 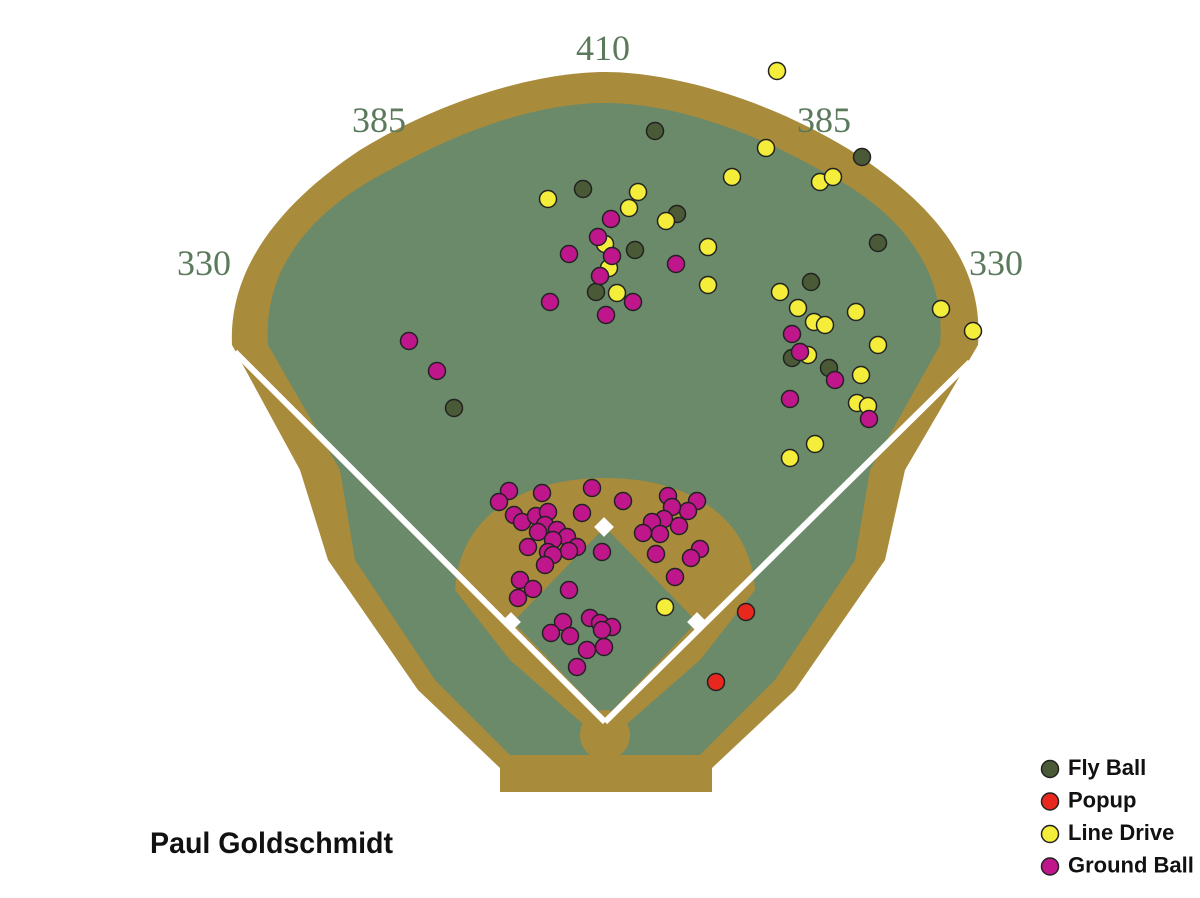 What do you see at coordinates (1107, 767) in the screenshot?
I see `legend-label: Fly Ball` at bounding box center [1107, 767].